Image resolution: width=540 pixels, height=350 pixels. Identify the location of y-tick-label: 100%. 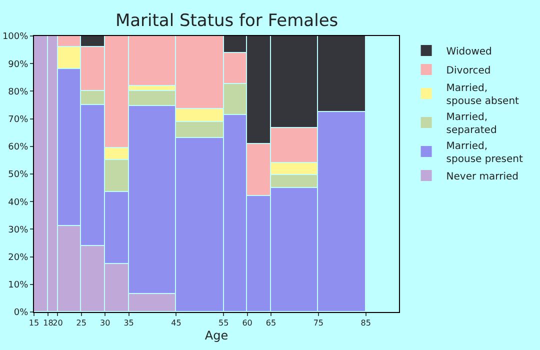
(15, 37).